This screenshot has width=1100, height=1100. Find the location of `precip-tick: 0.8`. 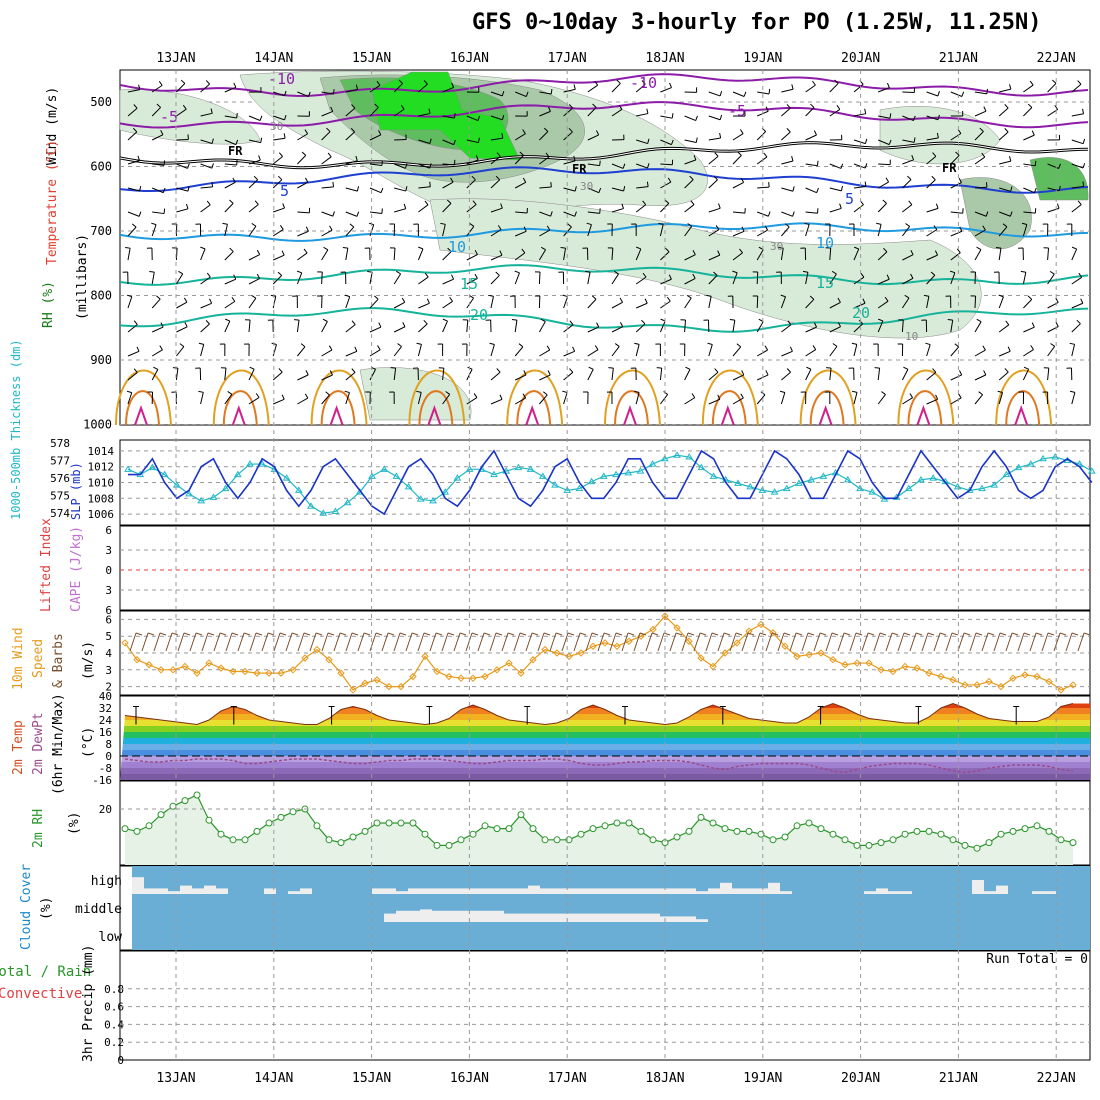

precip-tick: 0.8 is located at coordinates (114, 989).